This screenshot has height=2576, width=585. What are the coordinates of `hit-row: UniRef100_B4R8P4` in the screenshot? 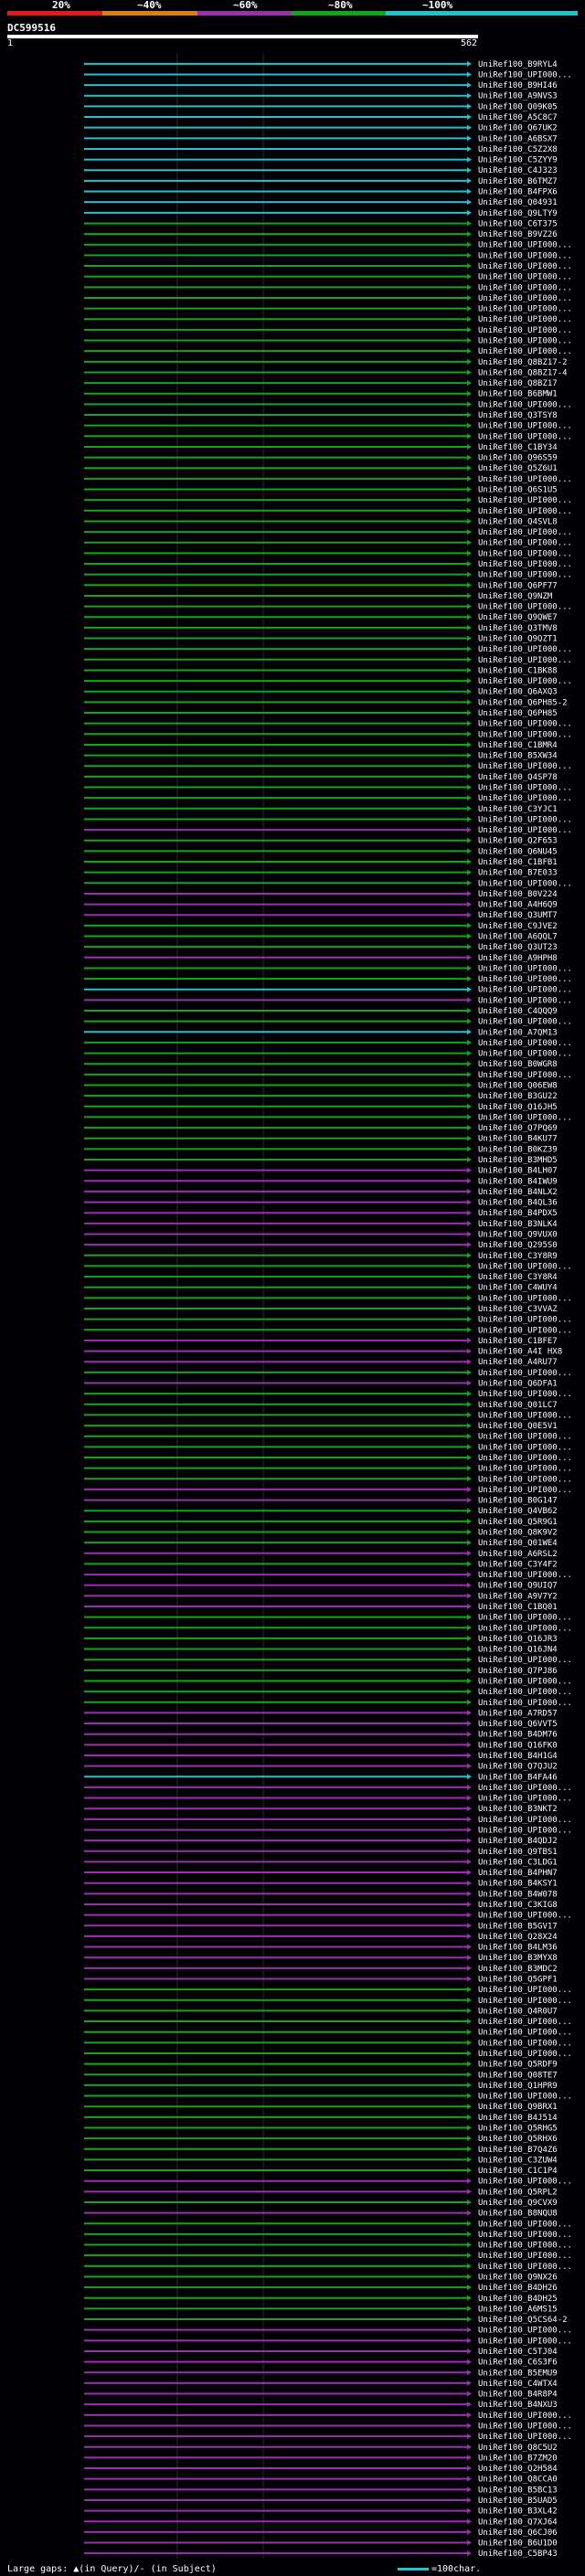 It's located at (321, 2395).